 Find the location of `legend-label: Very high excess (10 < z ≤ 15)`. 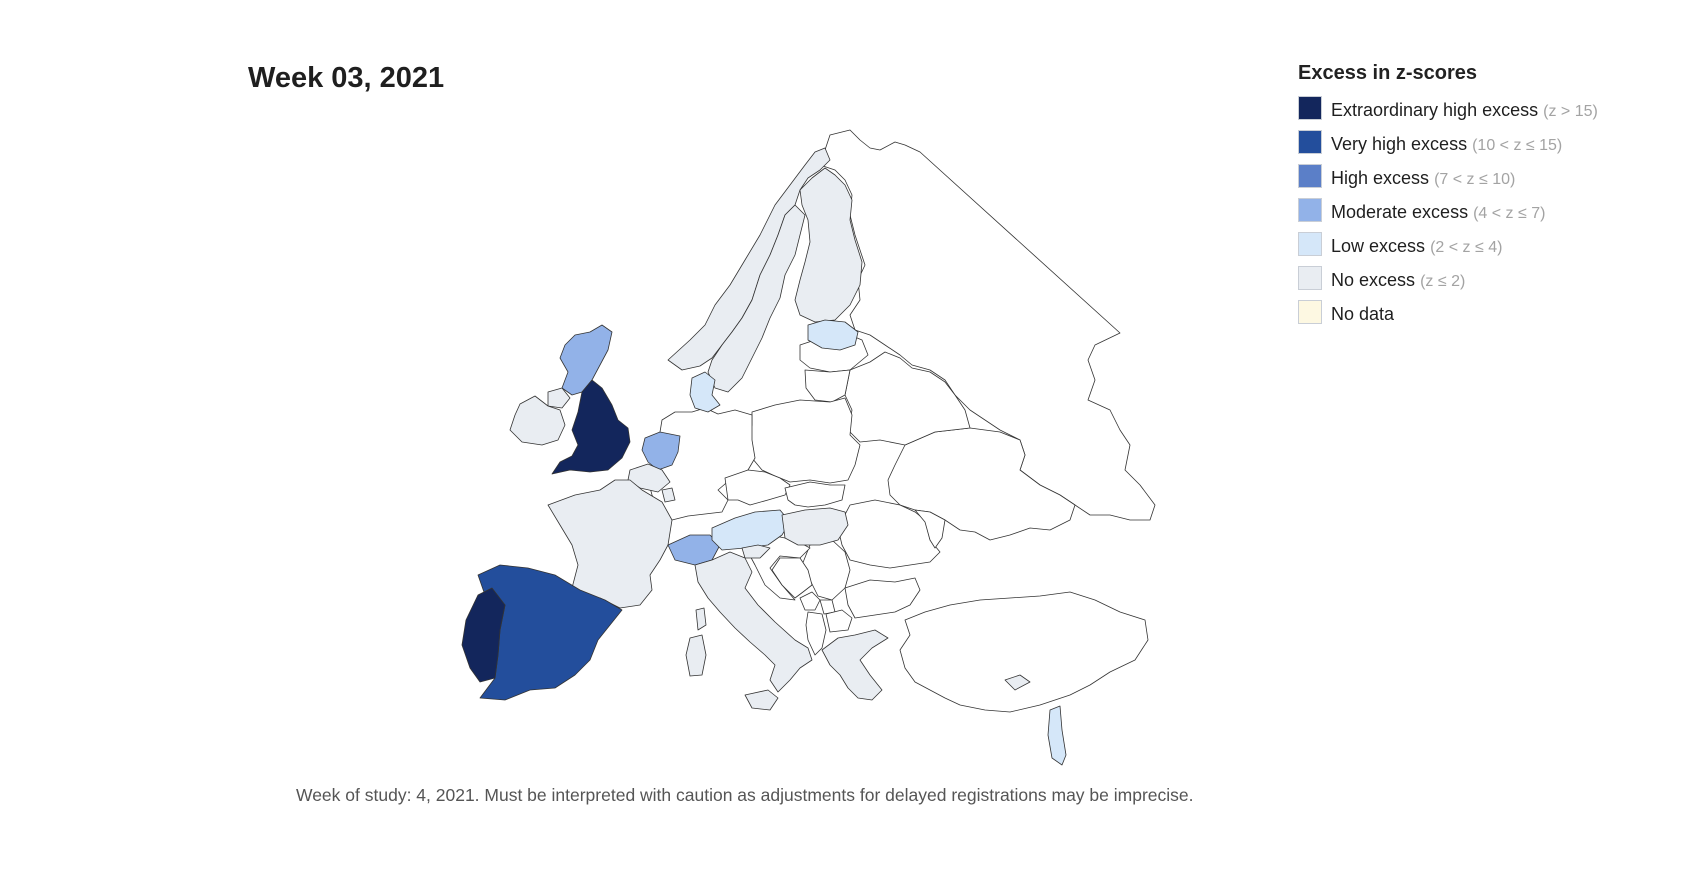

legend-label: Very high excess (10 < z ≤ 15) is located at coordinates (1473, 145).